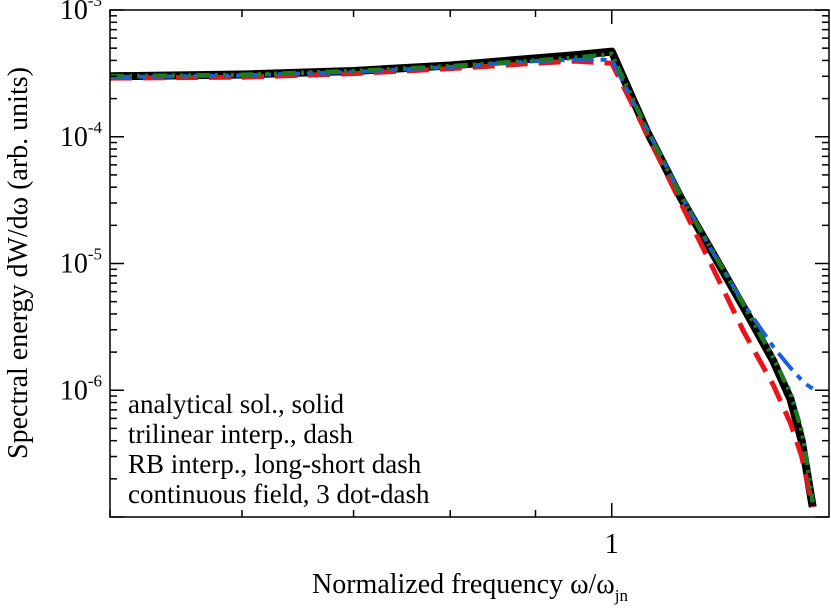 This screenshot has width=831, height=609. I want to click on y-tick-label-0: 10⁻³, so click(81, 13).